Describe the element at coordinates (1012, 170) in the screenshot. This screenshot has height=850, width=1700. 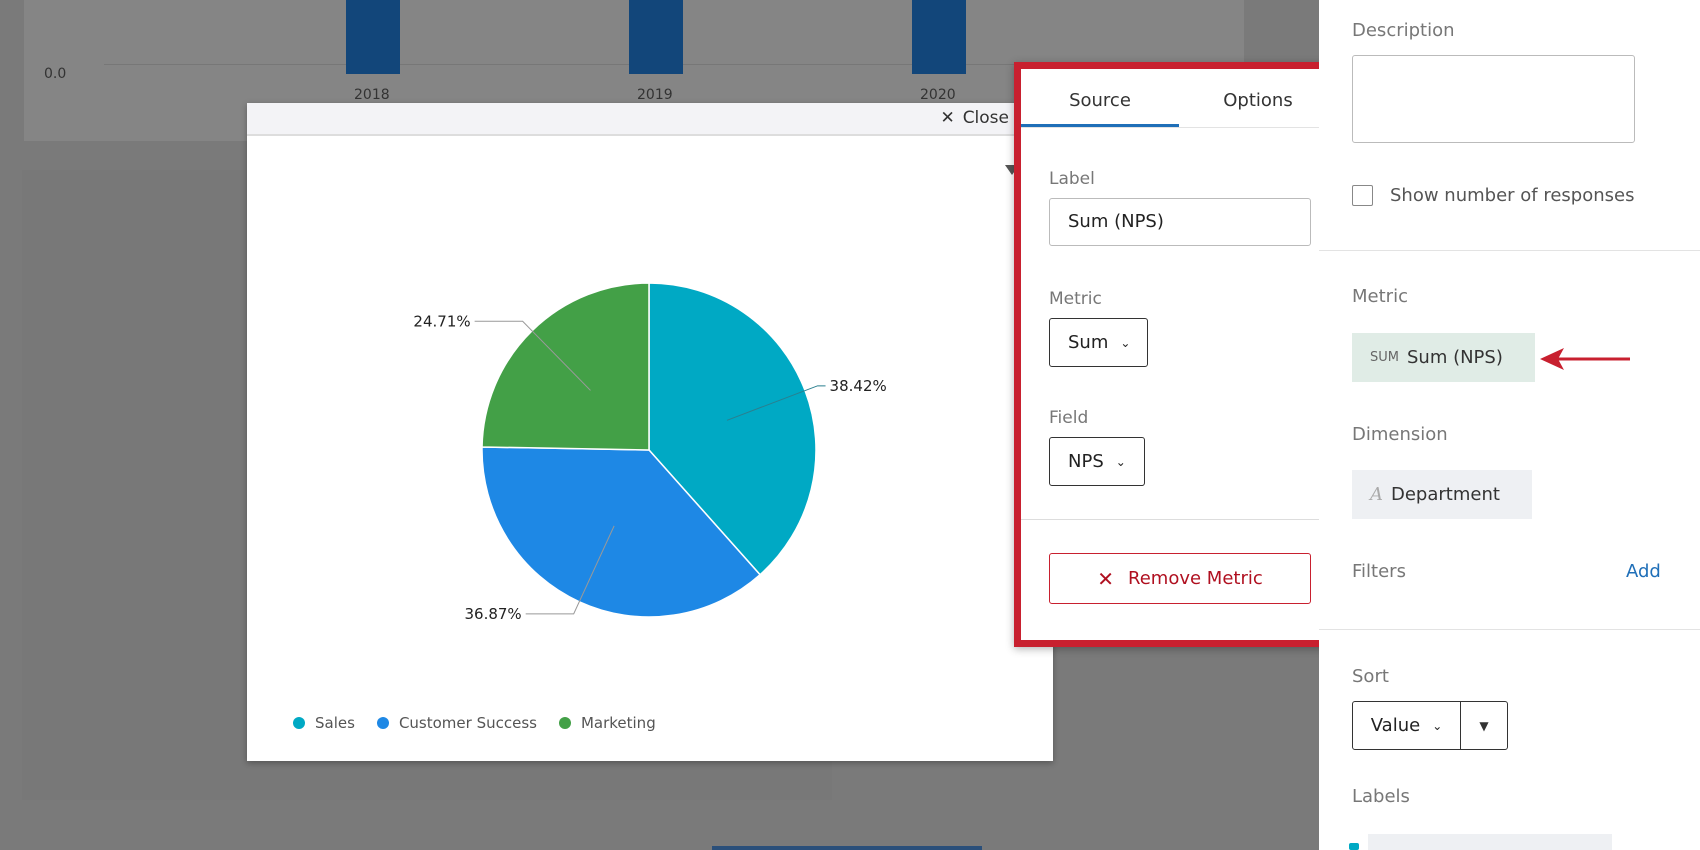
I see `filter-icon` at that location.